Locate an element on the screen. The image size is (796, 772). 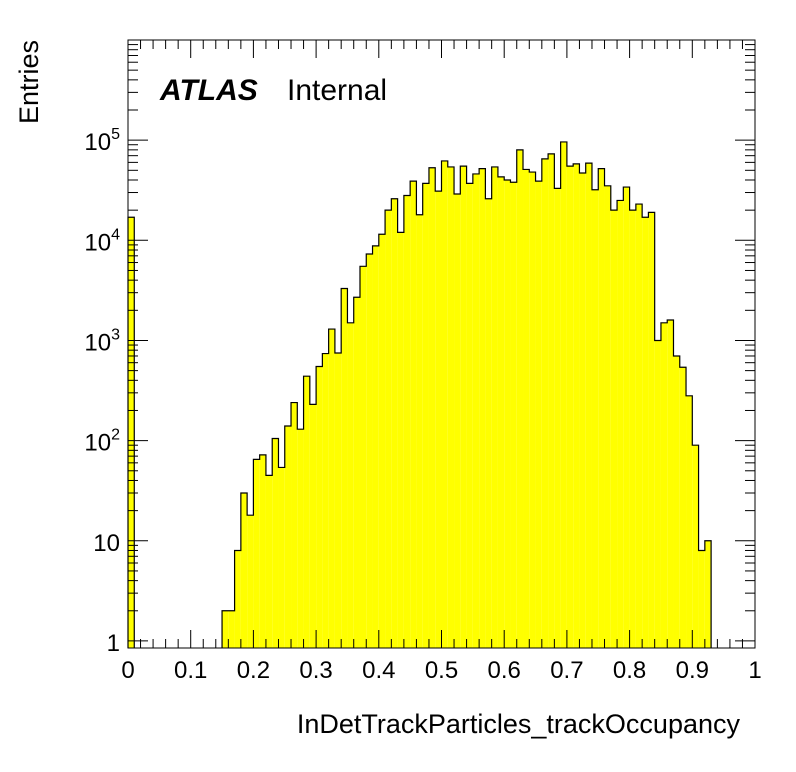
x-tick-label: 0 is located at coordinates (127, 670).